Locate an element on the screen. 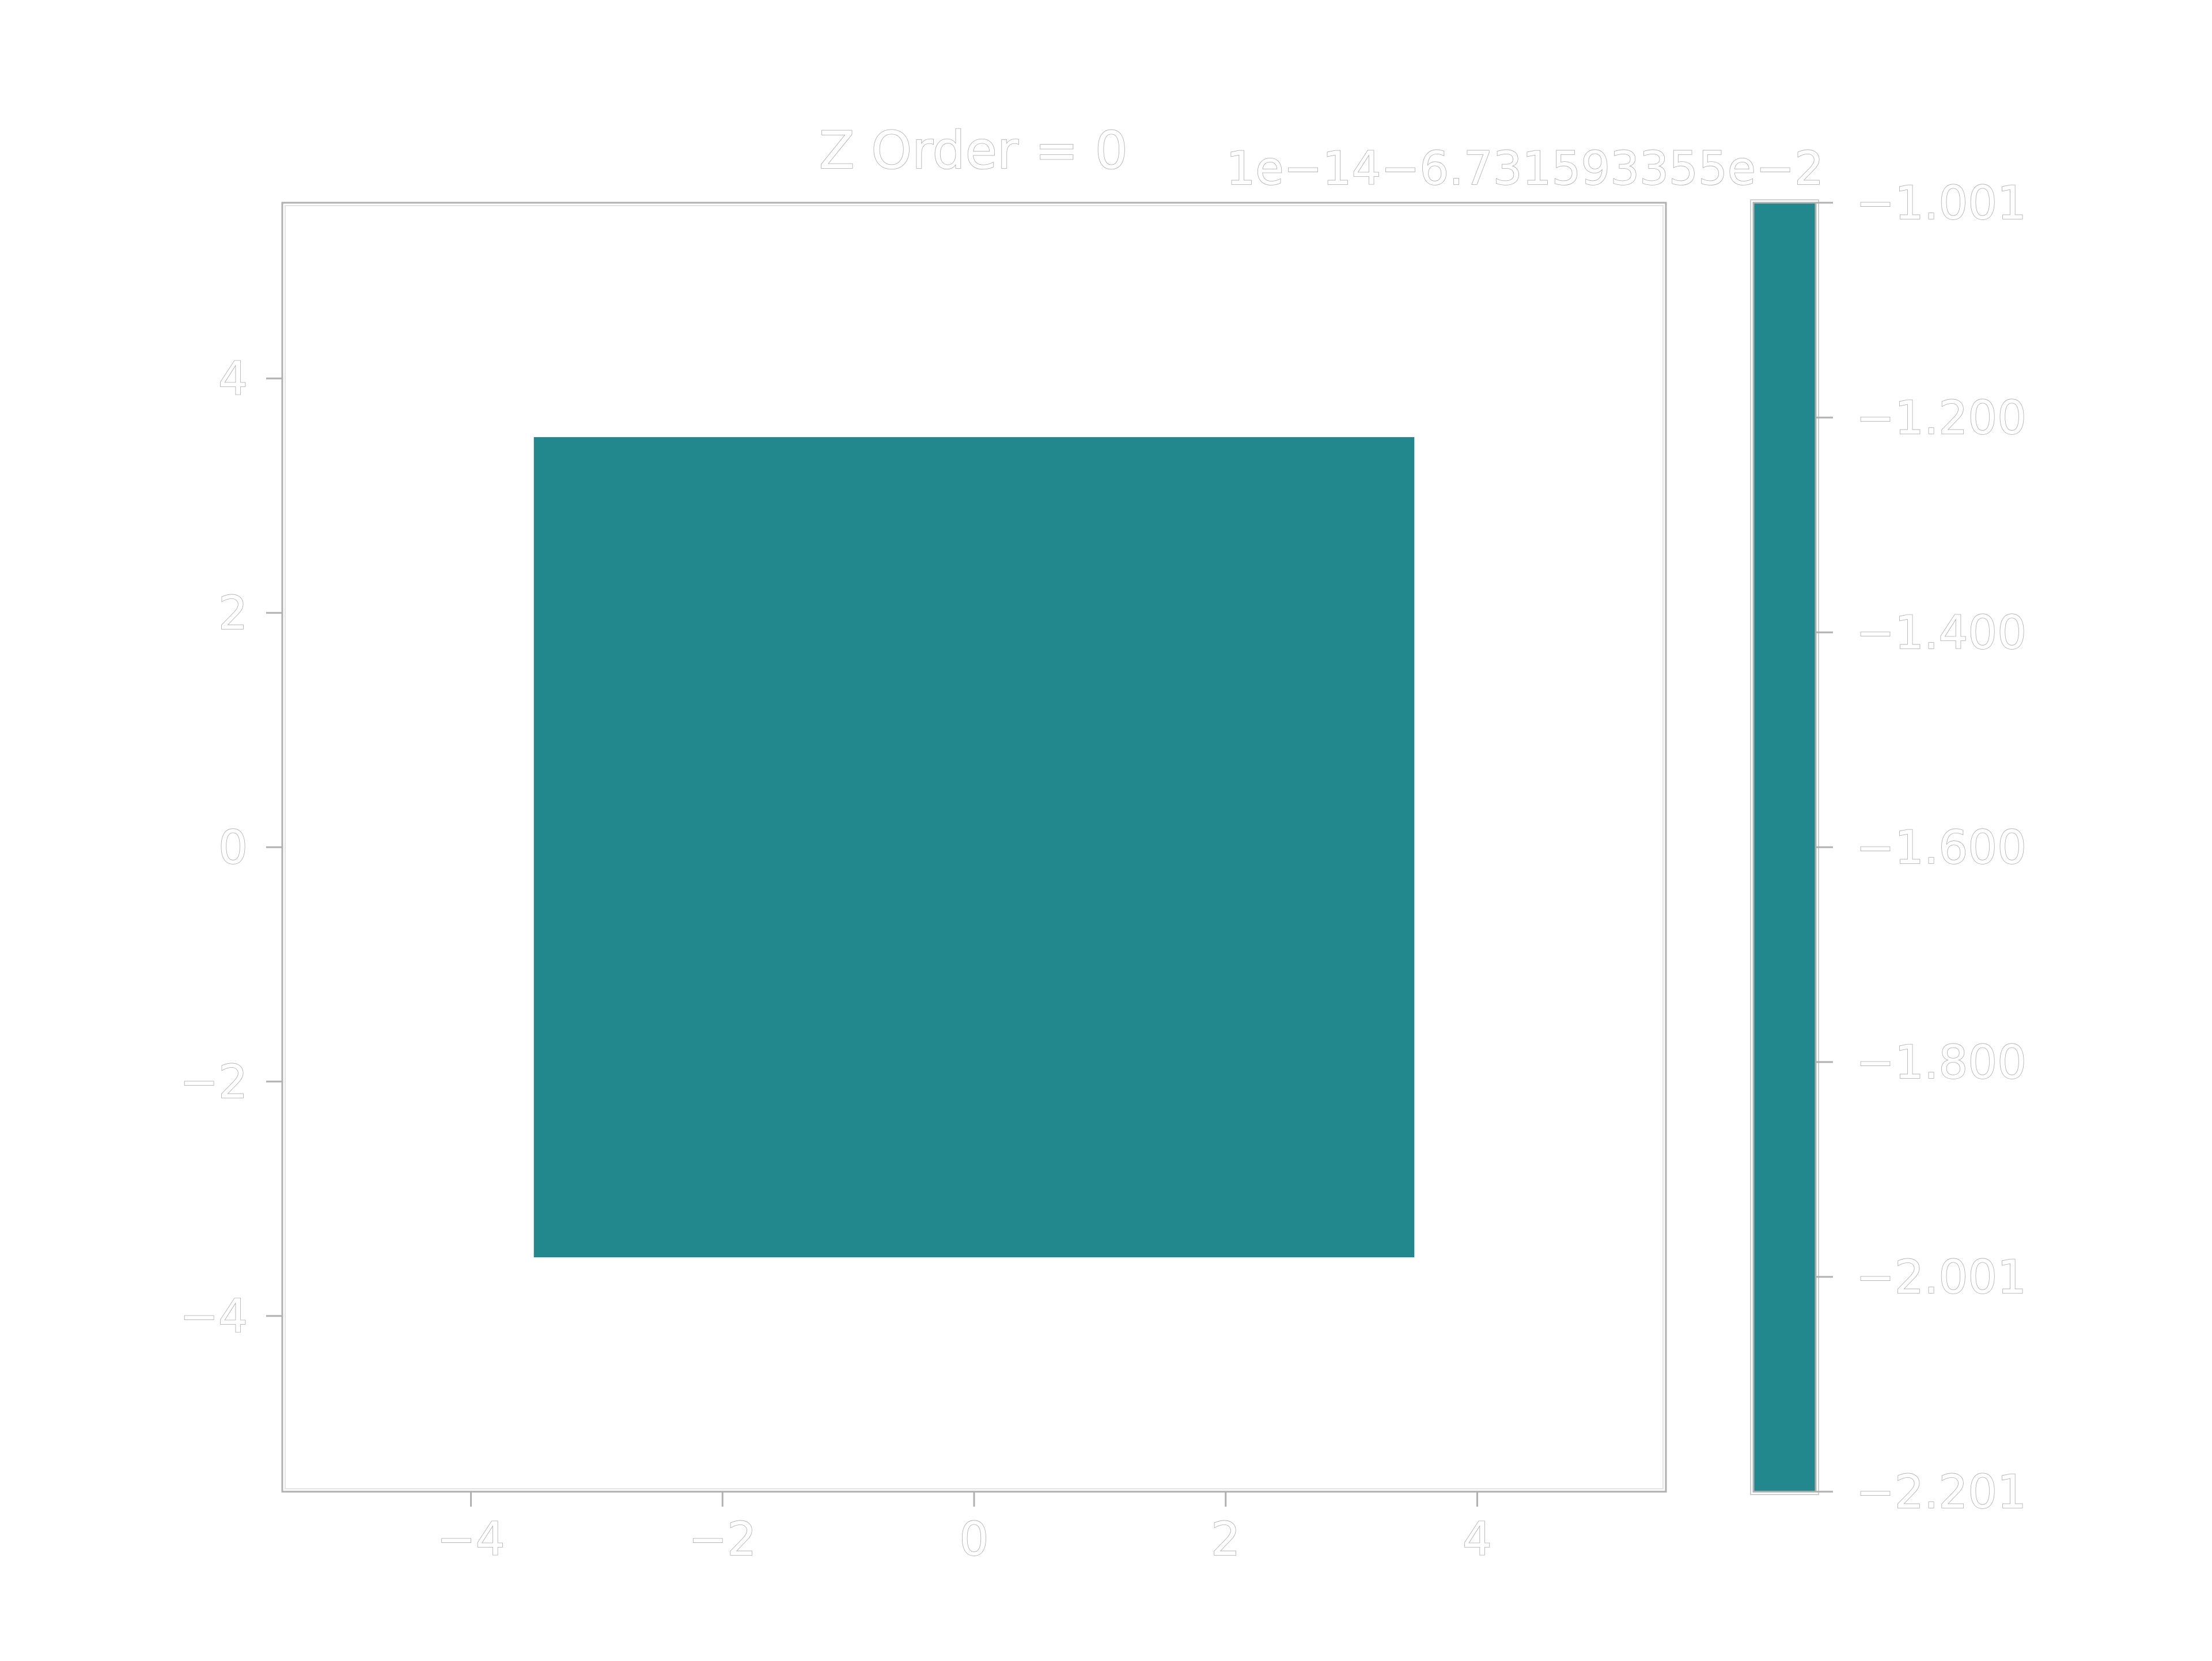  chart-title: Z Order = 0 is located at coordinates (973, 150).